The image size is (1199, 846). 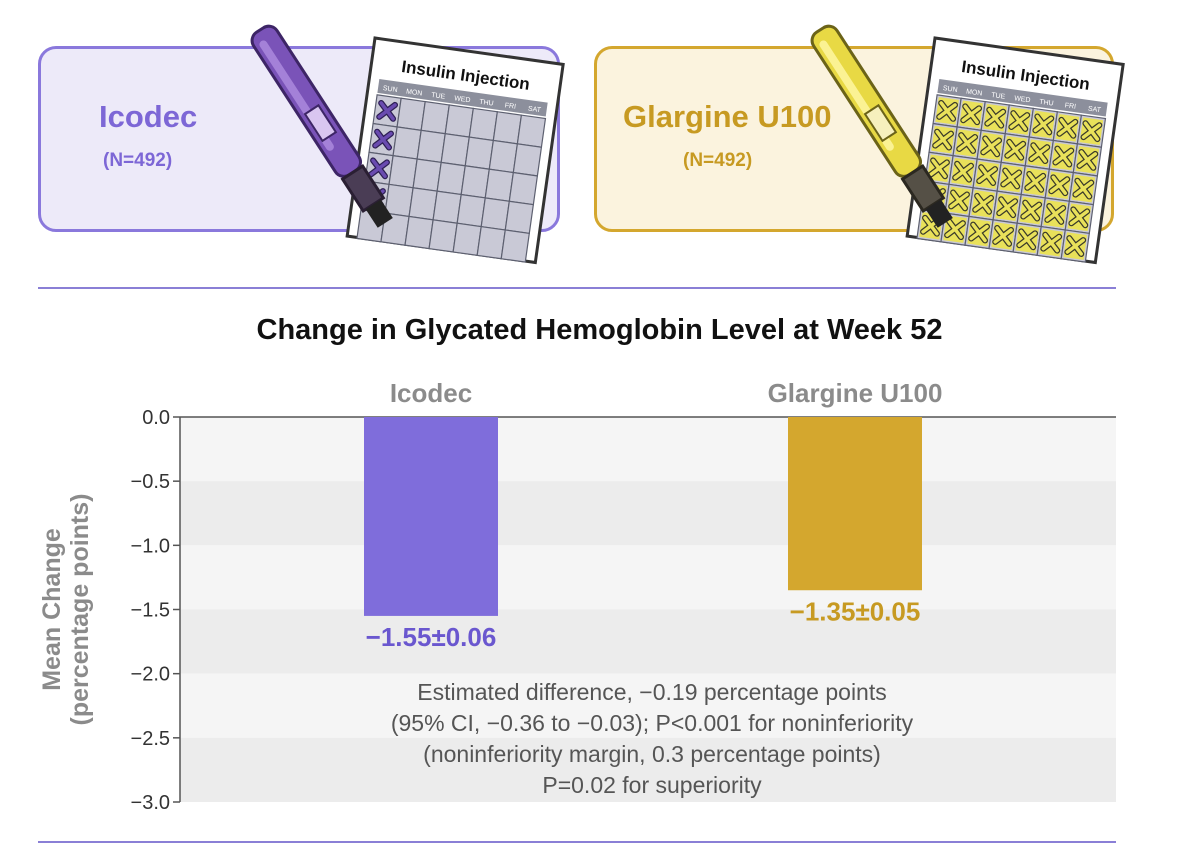 I want to click on y-tick-label: 0.0, so click(x=156, y=418).